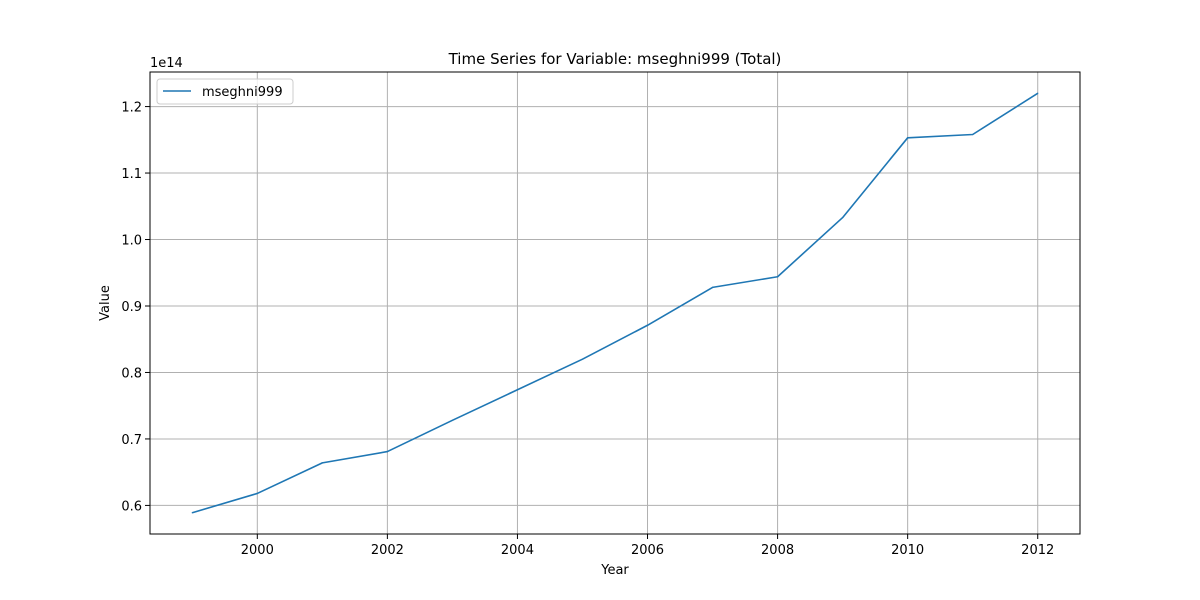 The width and height of the screenshot is (1200, 600). I want to click on x-tick-label: 2002, so click(387, 550).